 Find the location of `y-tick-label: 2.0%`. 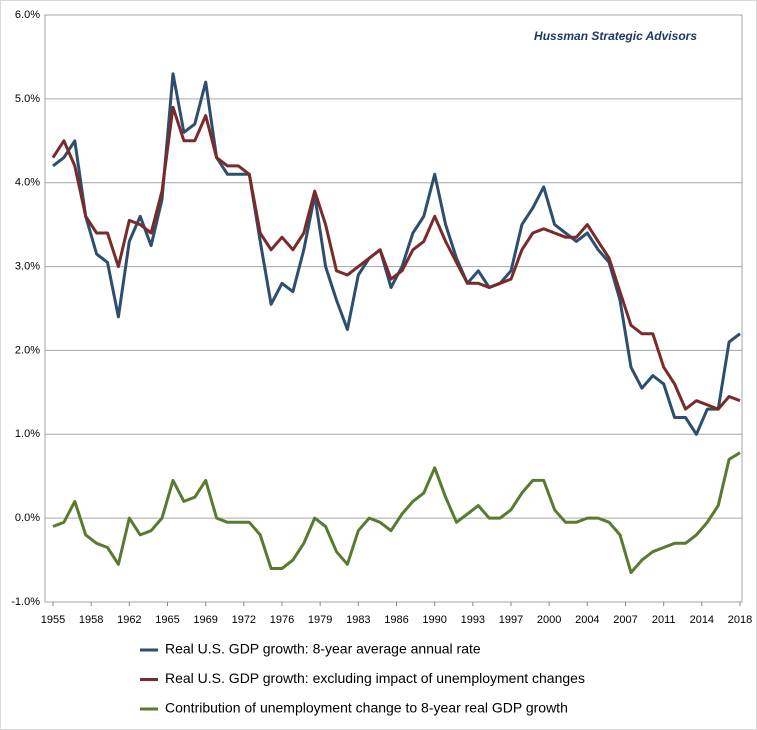

y-tick-label: 2.0% is located at coordinates (27, 350).